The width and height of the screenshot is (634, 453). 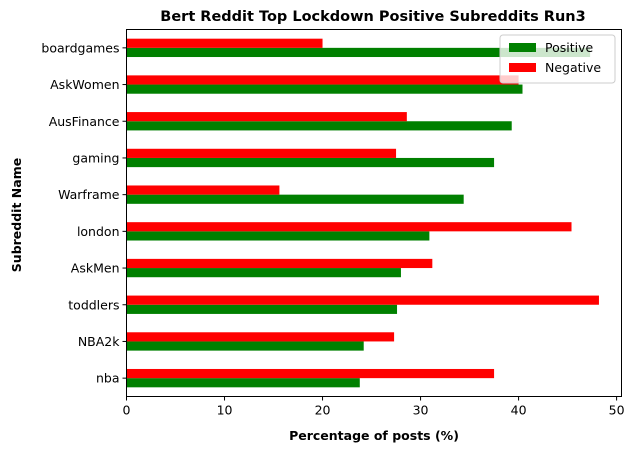 What do you see at coordinates (362, 300) in the screenshot?
I see `bar-negative-toddlers` at bounding box center [362, 300].